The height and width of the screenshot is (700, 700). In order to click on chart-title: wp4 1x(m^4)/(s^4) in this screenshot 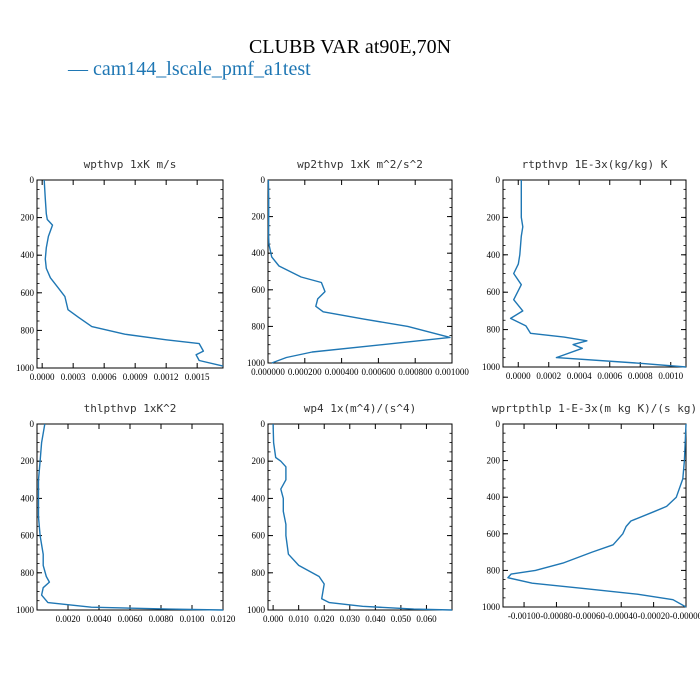, I will do `click(360, 408)`.